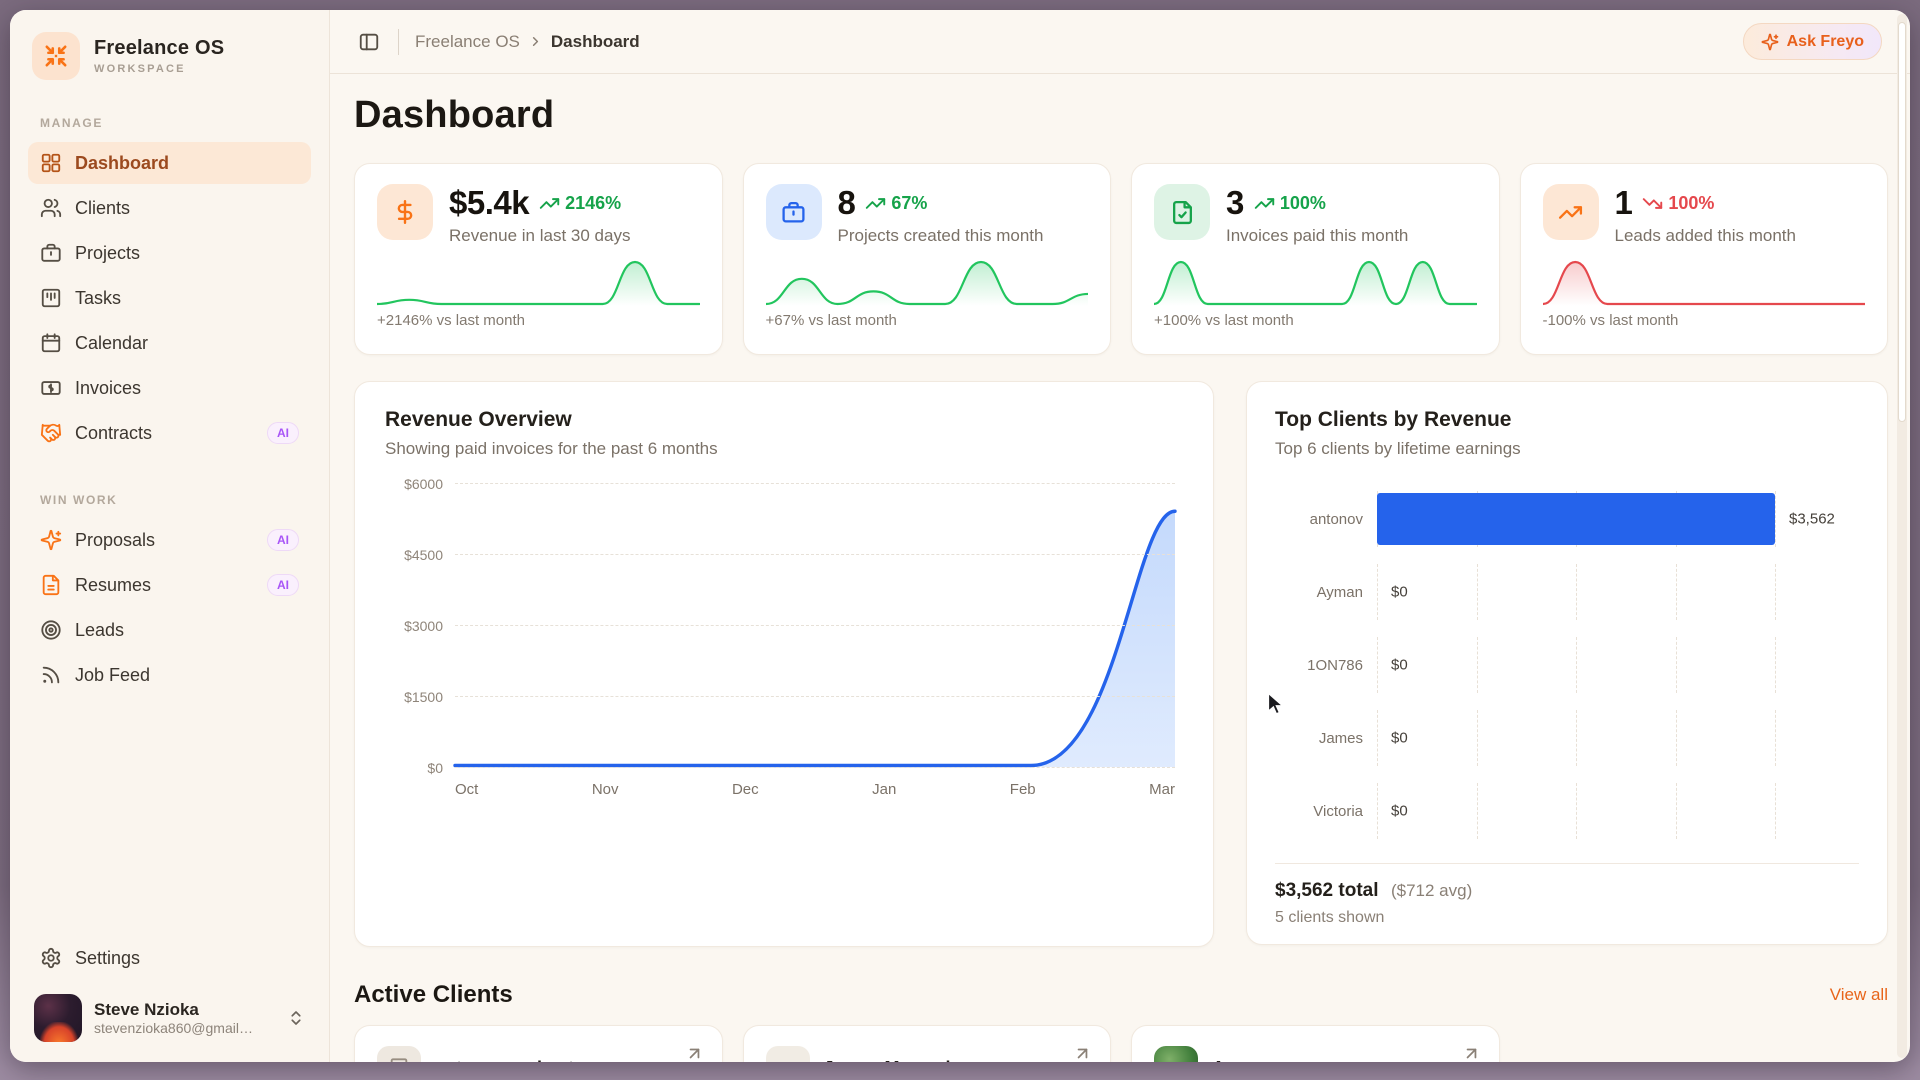 The width and height of the screenshot is (1920, 1080). Describe the element at coordinates (169, 388) in the screenshot. I see `sidebar-item-invoices: Invoices` at that location.